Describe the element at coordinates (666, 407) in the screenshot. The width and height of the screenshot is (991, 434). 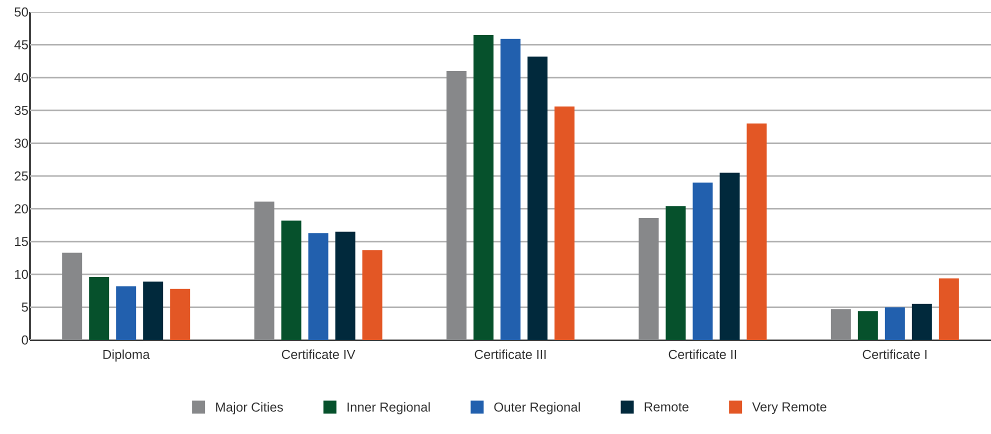
I see `legend-label: Remote` at that location.